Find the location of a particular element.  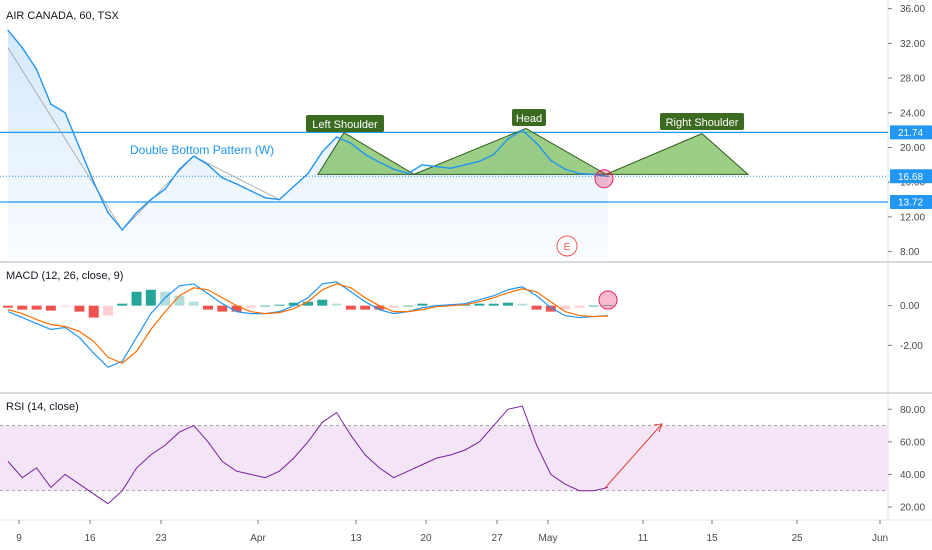

rsi-band is located at coordinates (444, 458).